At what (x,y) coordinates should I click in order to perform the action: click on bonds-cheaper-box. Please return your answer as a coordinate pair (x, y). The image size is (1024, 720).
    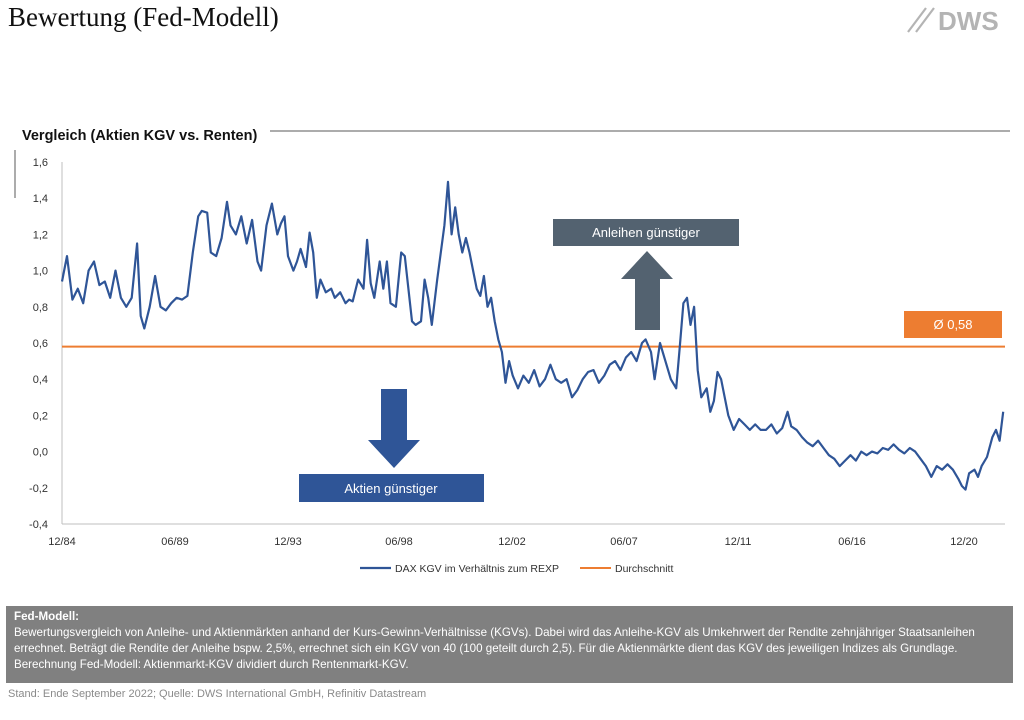
    Looking at the image, I should click on (646, 232).